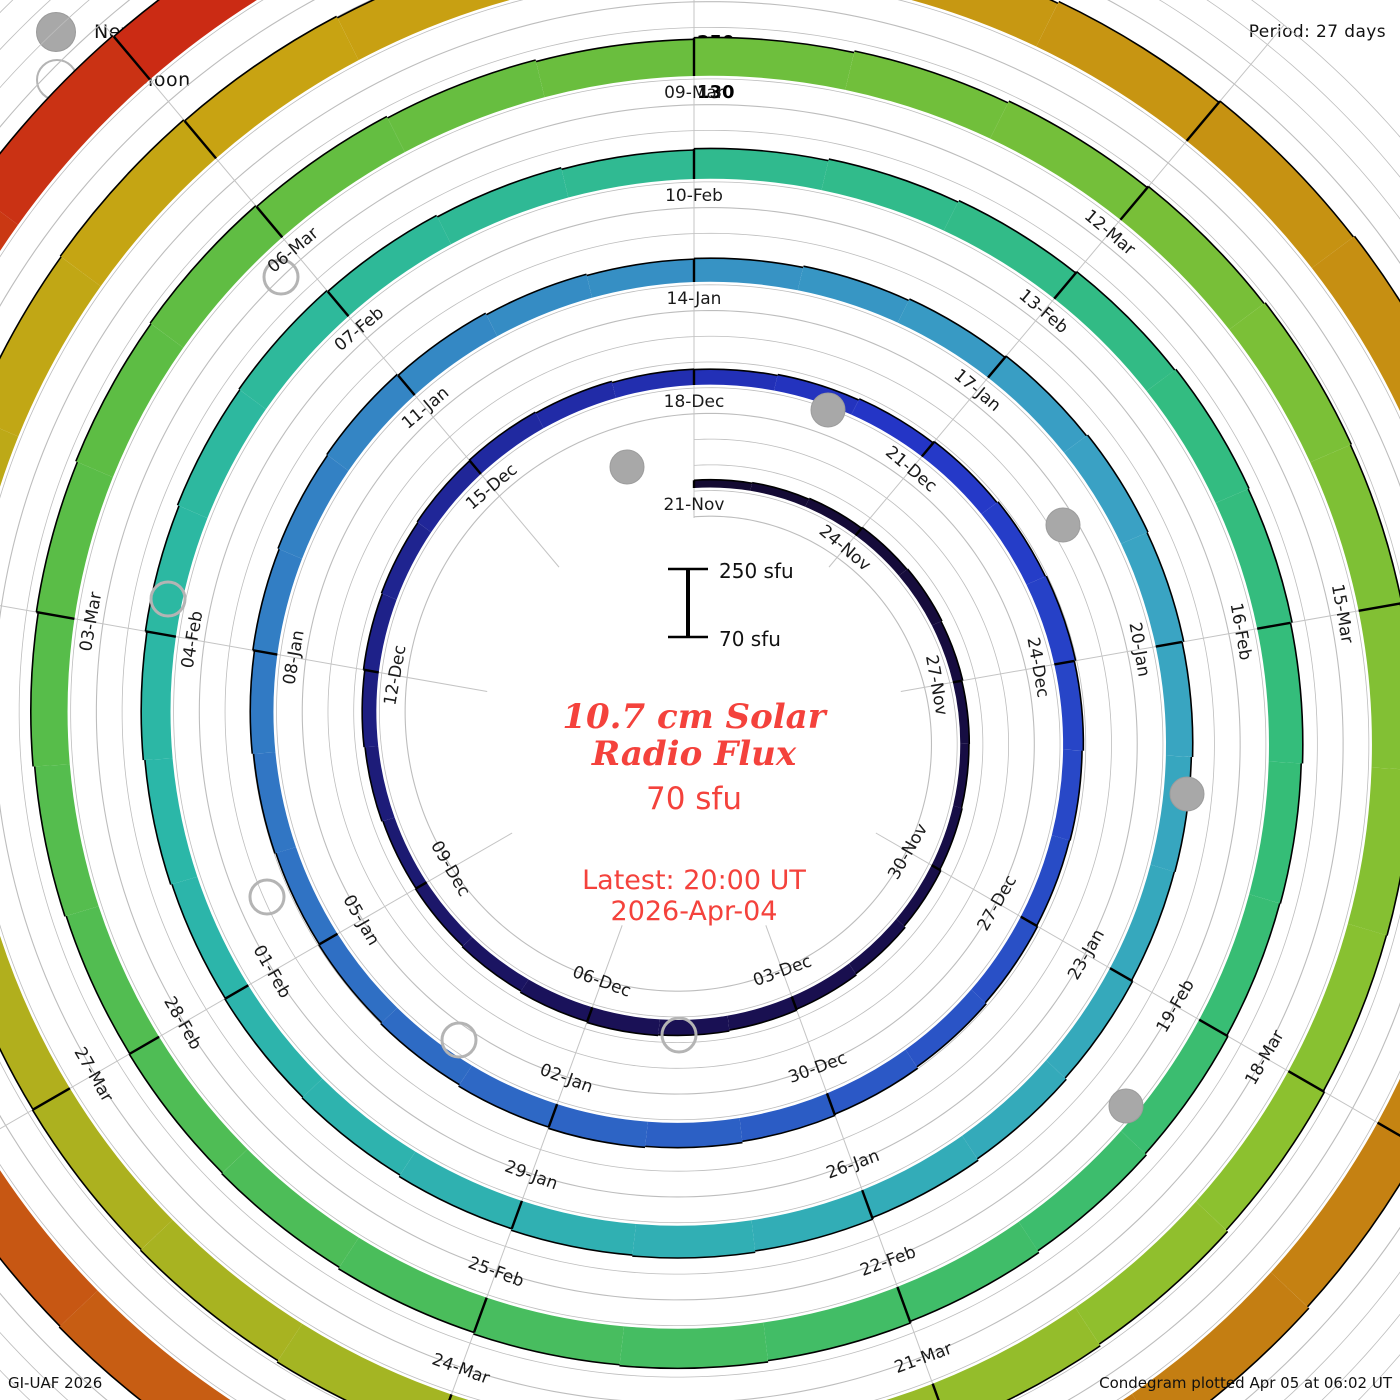 The image size is (1400, 1400). Describe the element at coordinates (716, 92) in the screenshot. I see `radial-tick-130: 130` at that location.